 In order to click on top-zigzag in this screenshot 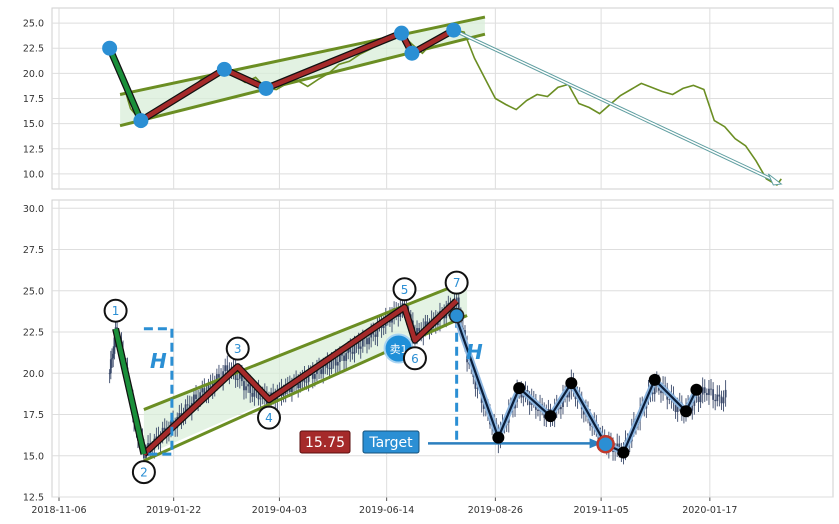, I will do `click(297, 75)`.